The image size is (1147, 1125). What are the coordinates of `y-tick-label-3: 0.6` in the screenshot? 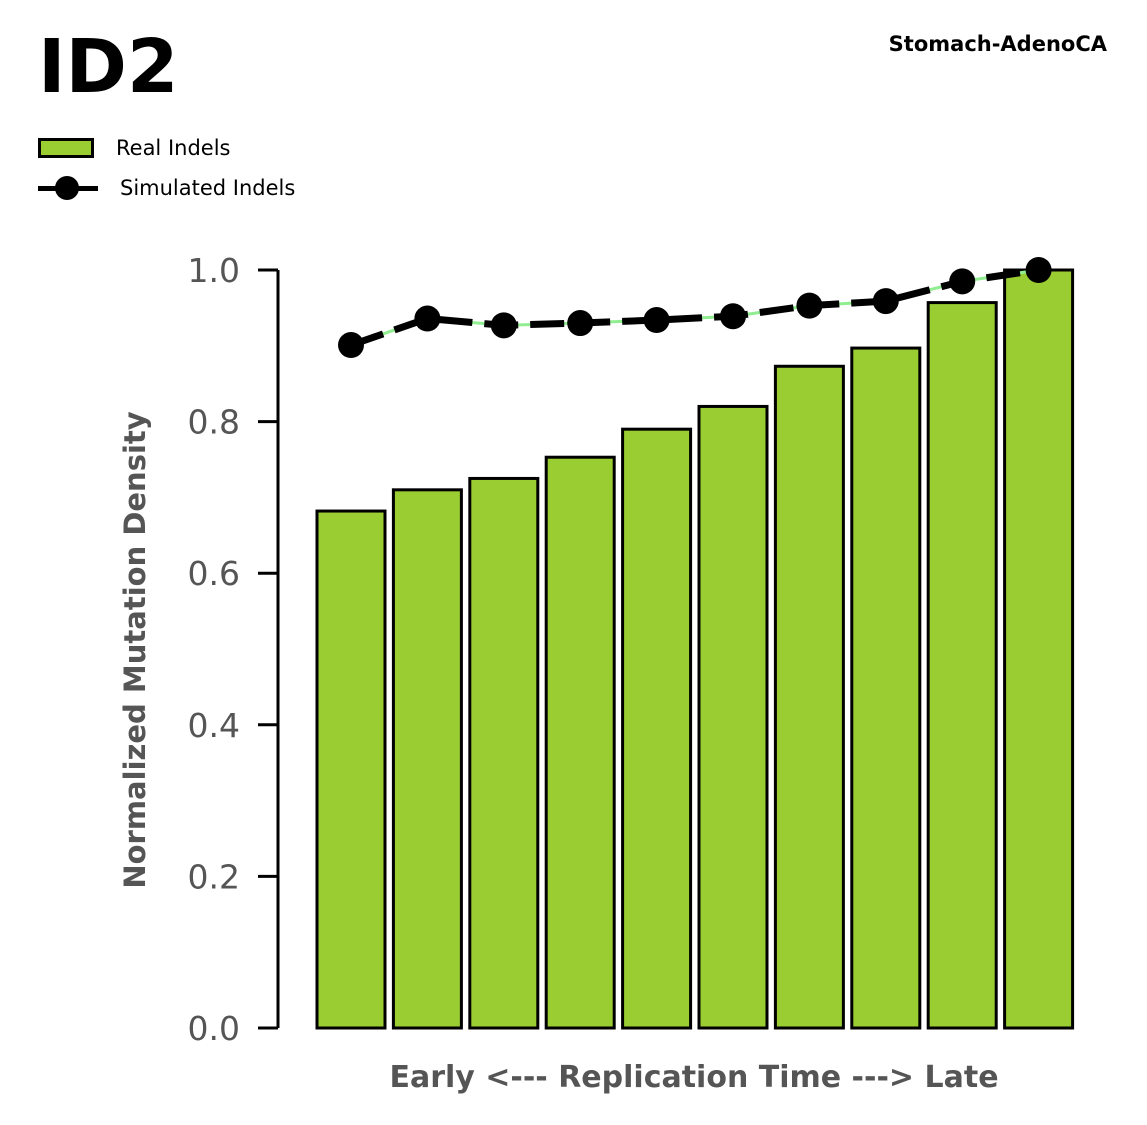 It's located at (214, 573).